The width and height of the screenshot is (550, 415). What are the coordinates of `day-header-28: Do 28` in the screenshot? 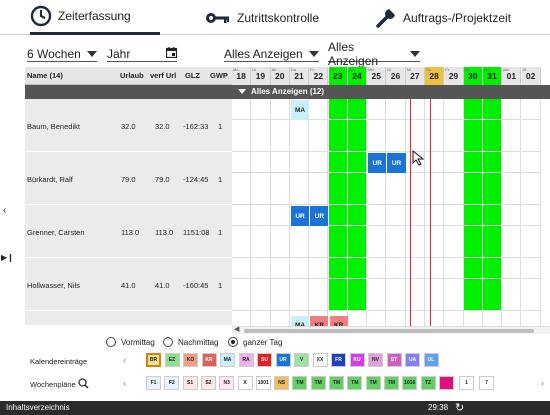 It's located at (435, 76).